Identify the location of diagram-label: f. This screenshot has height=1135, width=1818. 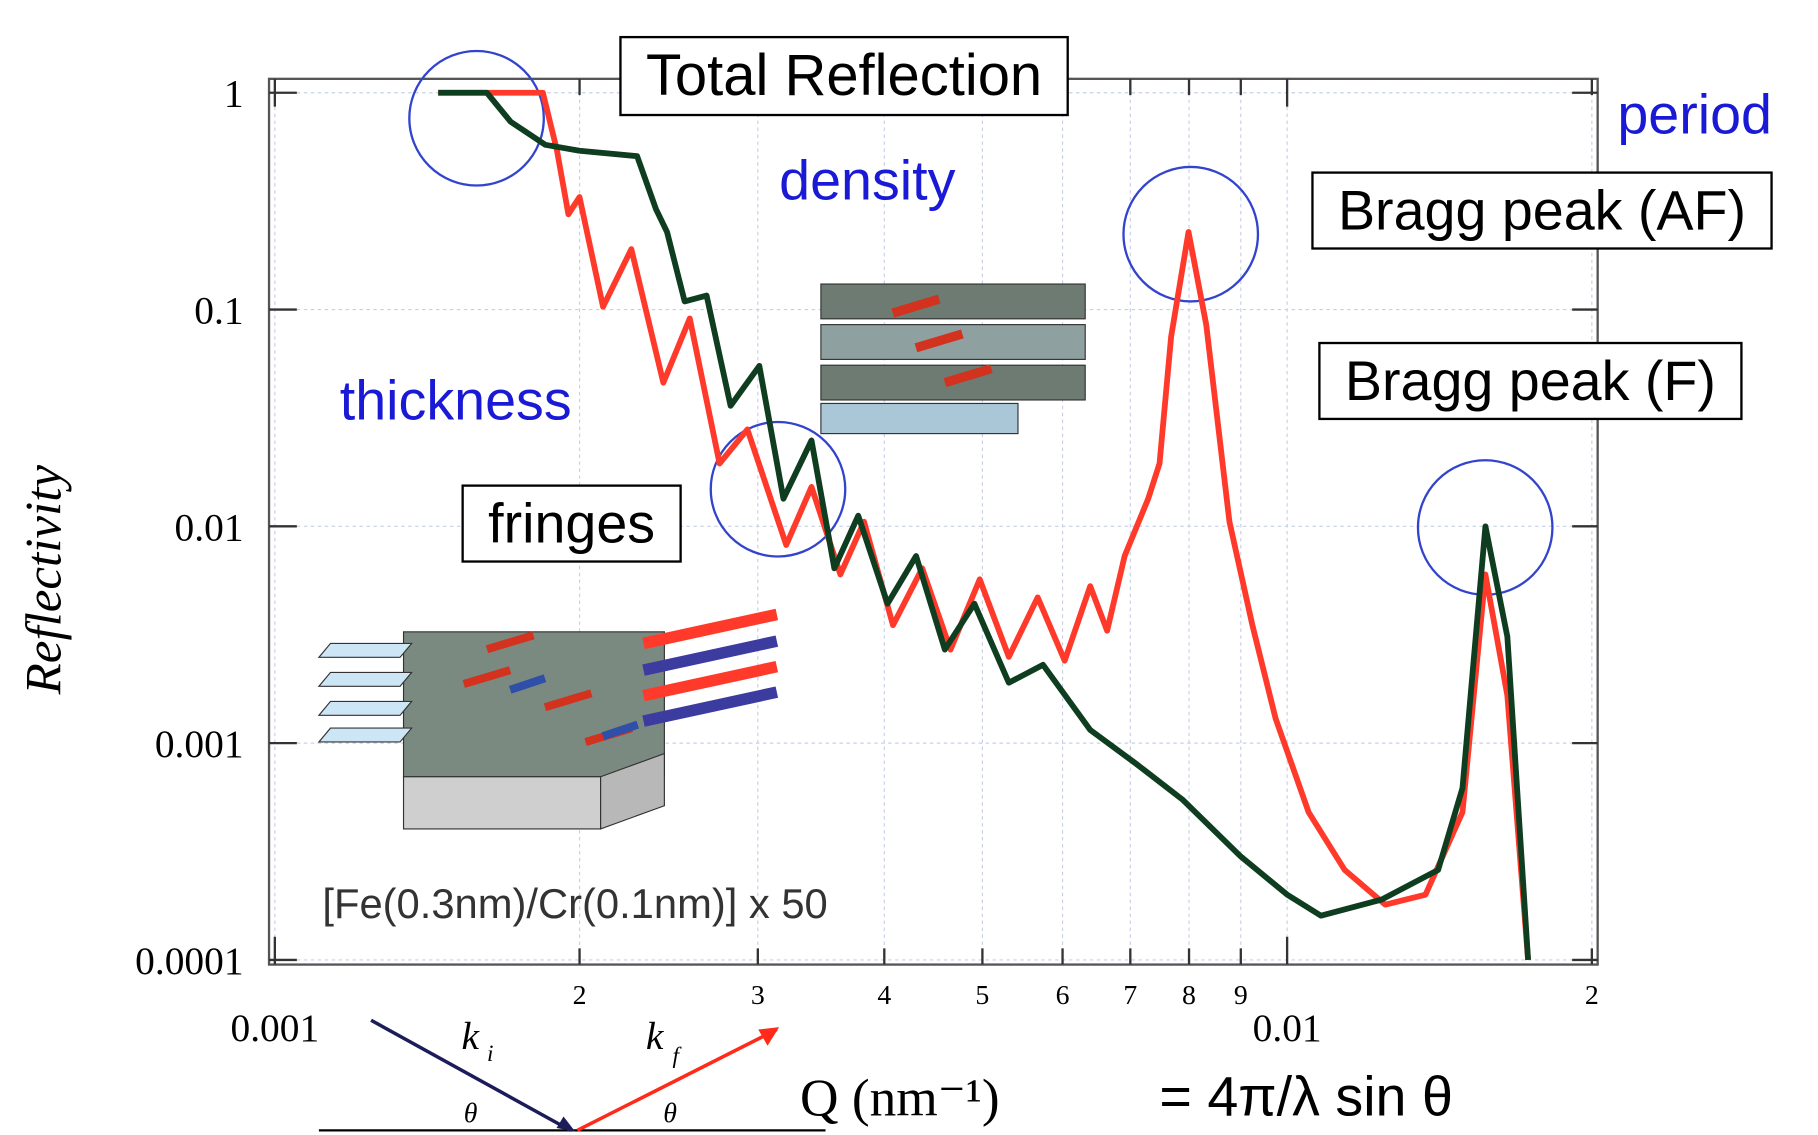
(677, 1056).